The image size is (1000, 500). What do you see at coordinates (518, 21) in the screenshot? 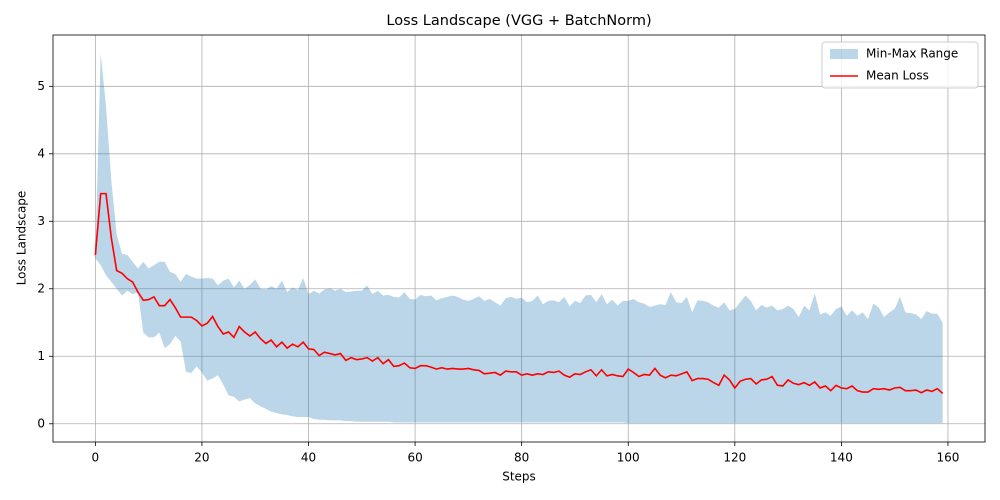
I see `chart-title: Loss Landscape (VGG + BatchNorm)` at bounding box center [518, 21].